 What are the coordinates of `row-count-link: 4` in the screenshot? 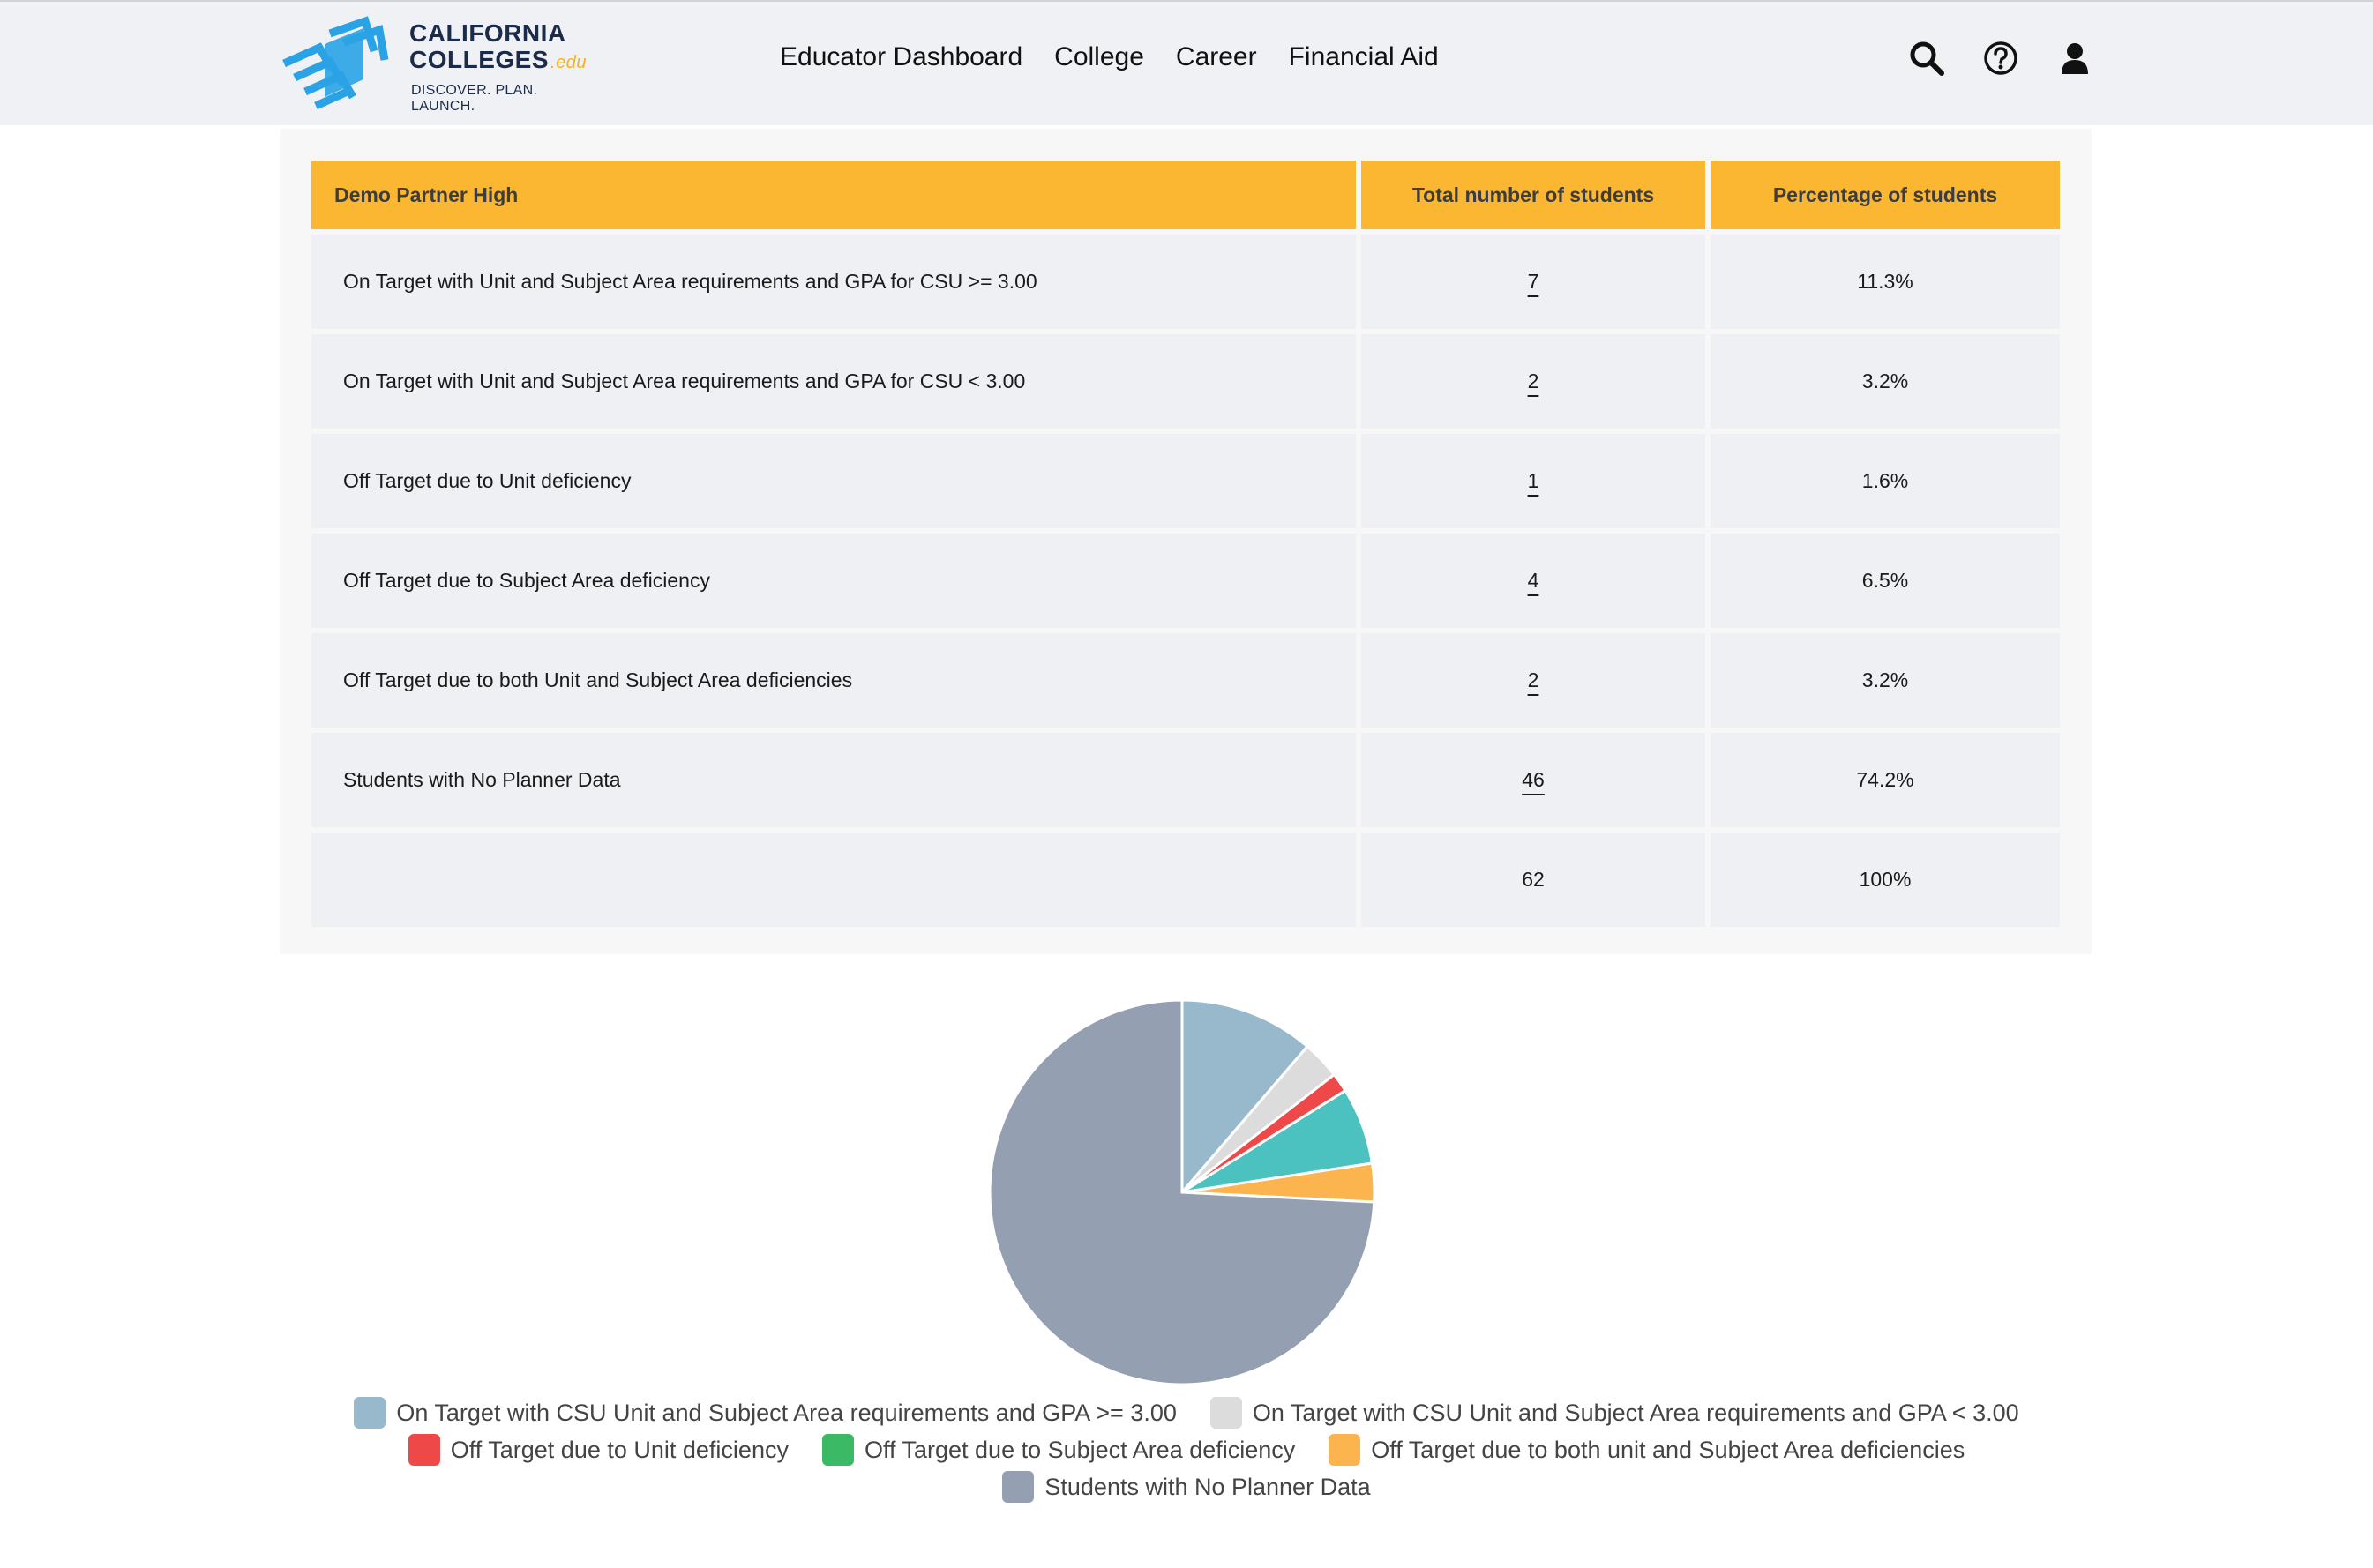 It's located at (1533, 580).